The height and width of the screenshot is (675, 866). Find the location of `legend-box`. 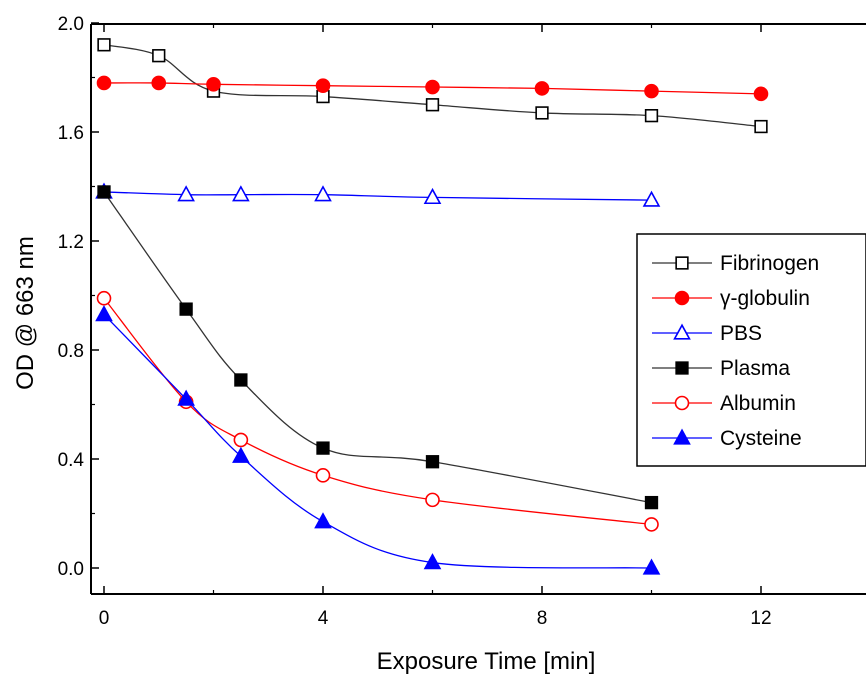

legend-box is located at coordinates (751, 350).